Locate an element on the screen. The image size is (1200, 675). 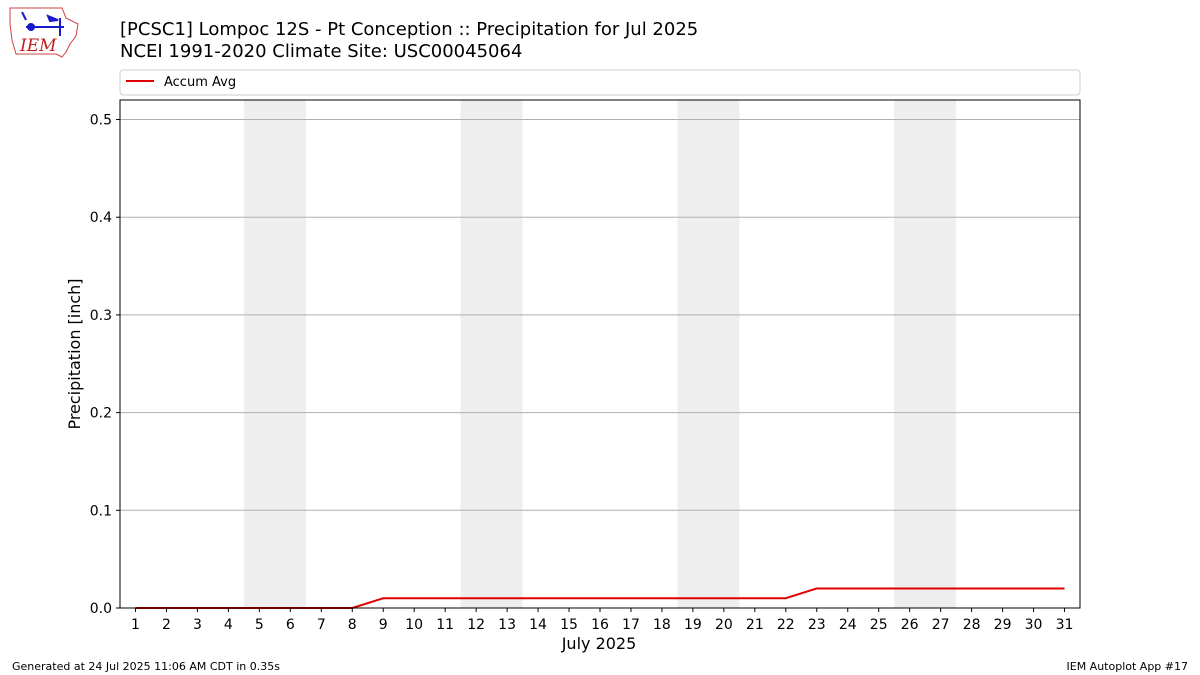
x-tick-label: 14 is located at coordinates (538, 625).